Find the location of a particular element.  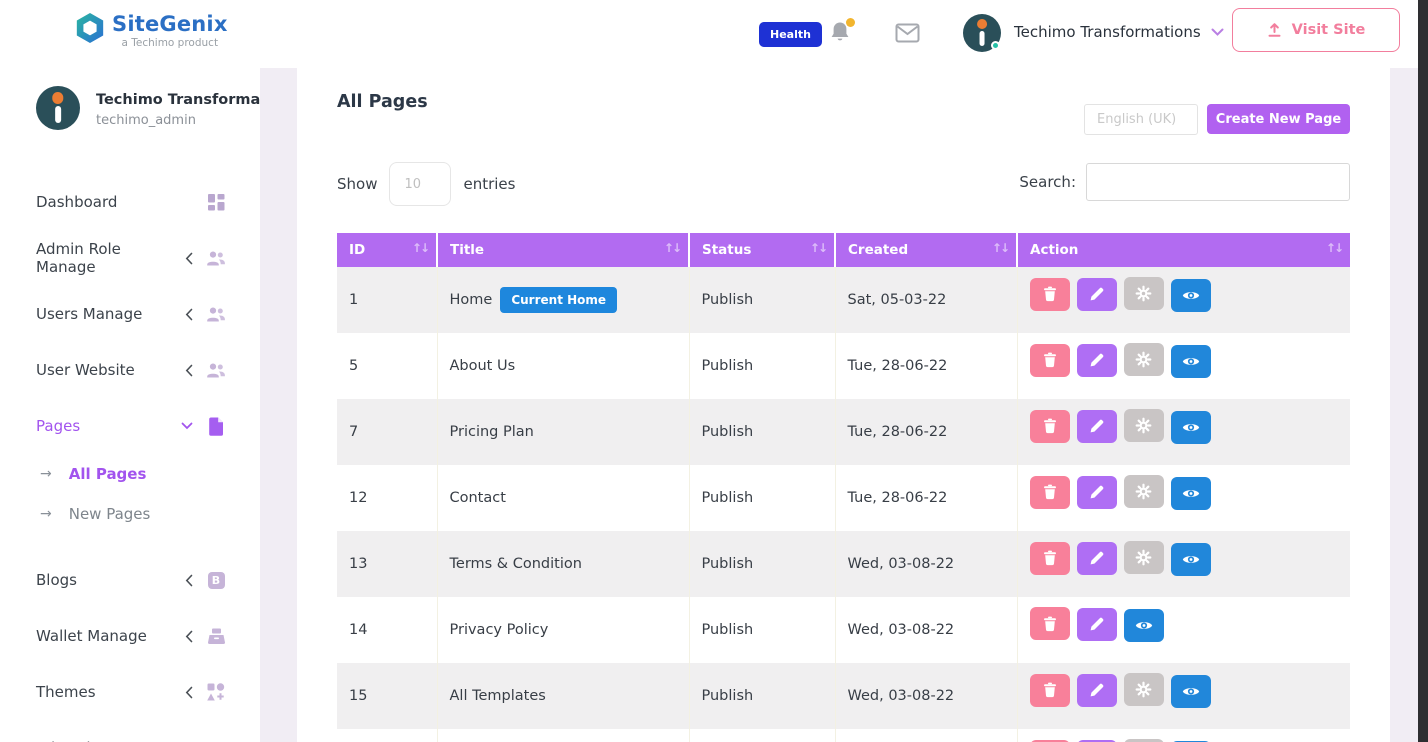

column-header-action: Action ↑↓ is located at coordinates (1183, 250).